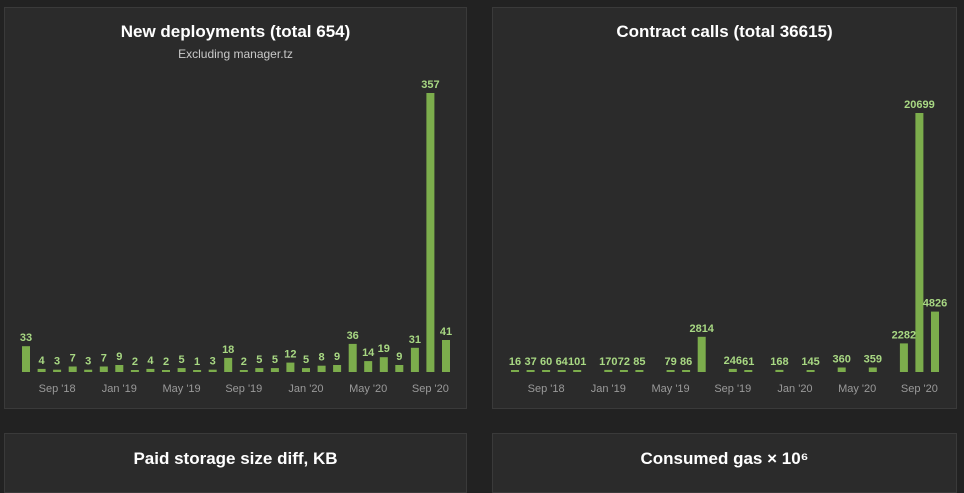  I want to click on calls-data-label: 246, so click(733, 361).